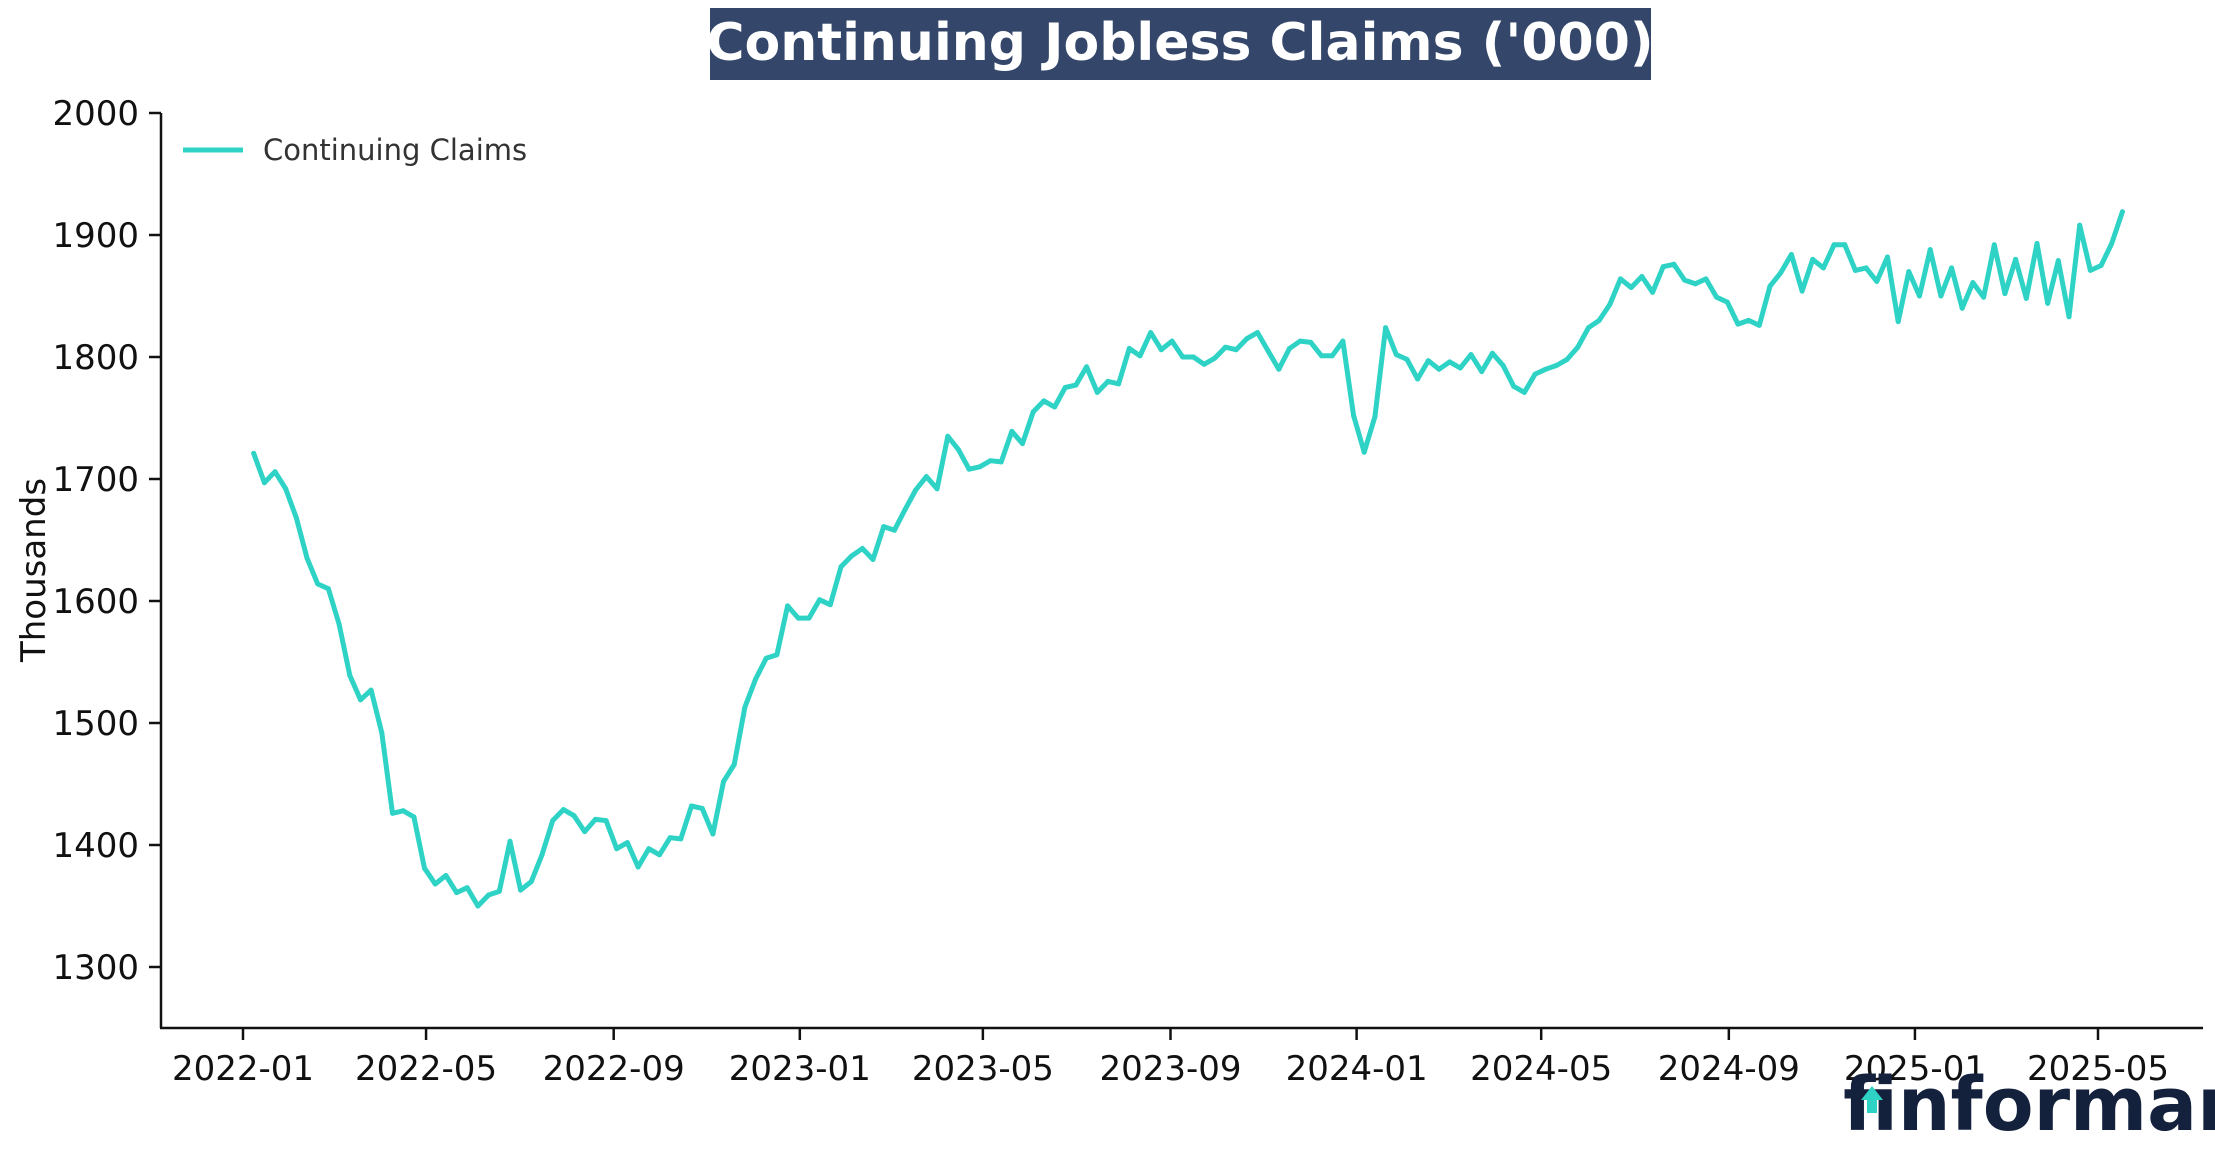  Describe the element at coordinates (95, 846) in the screenshot. I see `y-tick-label: 1400` at that location.